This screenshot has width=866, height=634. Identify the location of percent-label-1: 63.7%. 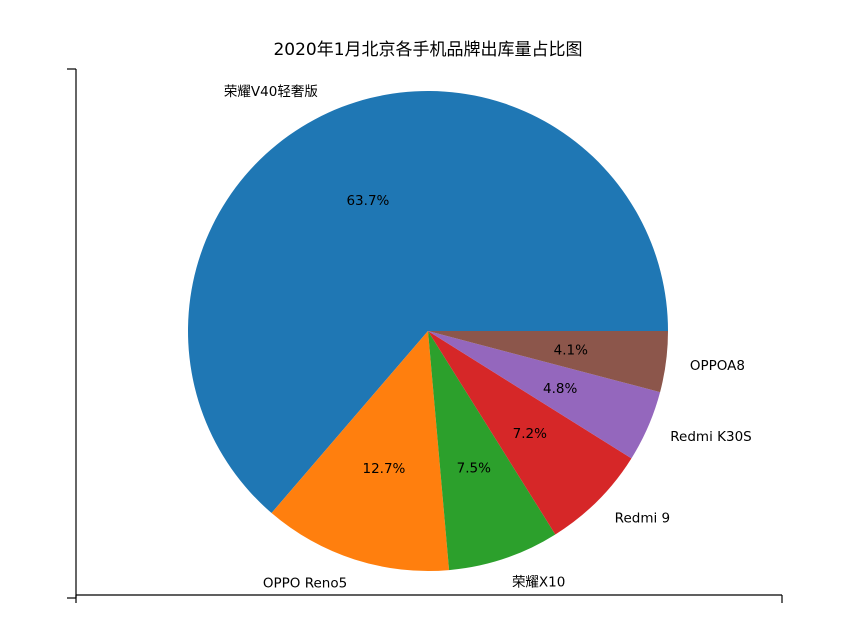
(367, 201).